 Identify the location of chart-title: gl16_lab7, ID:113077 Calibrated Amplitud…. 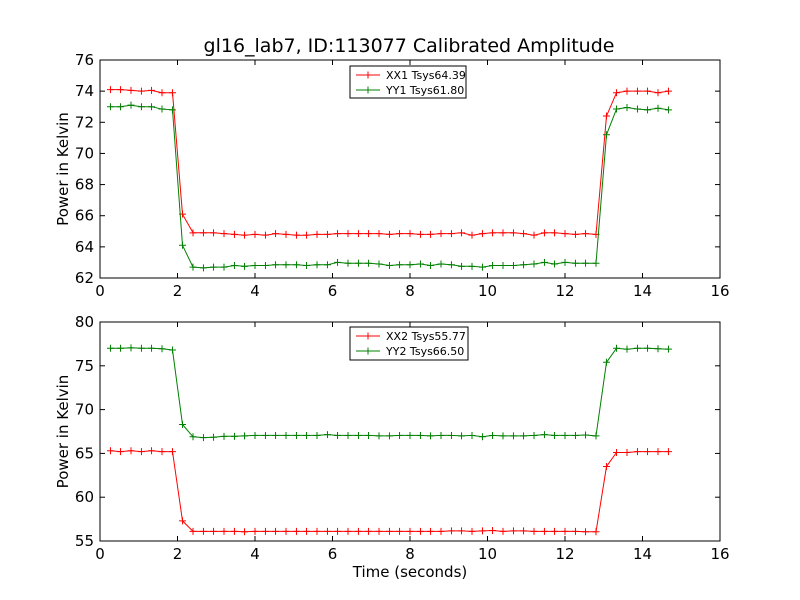
(409, 46).